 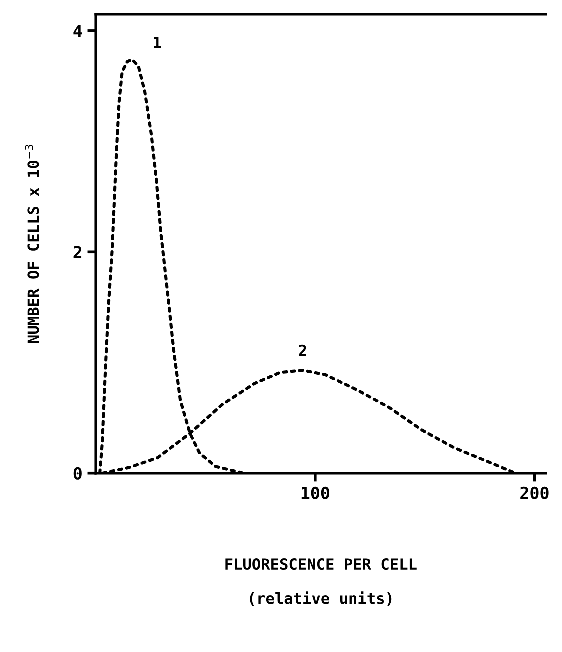 What do you see at coordinates (78, 473) in the screenshot?
I see `y-tick-label: 0` at bounding box center [78, 473].